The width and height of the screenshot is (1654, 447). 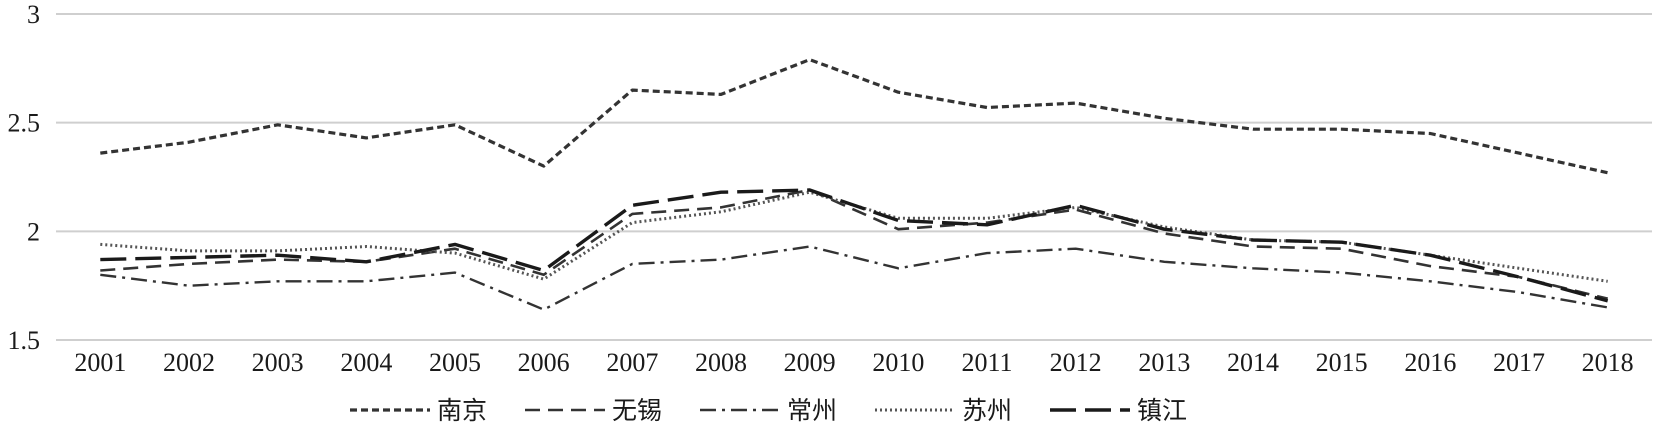 I want to click on x-tick-label: 2011, so click(x=986, y=362).